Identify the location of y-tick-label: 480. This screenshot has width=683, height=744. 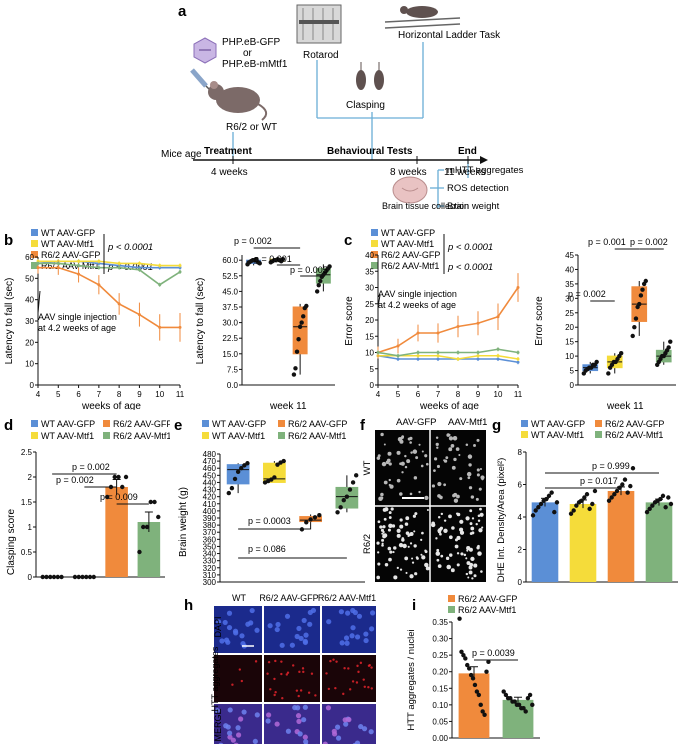
(210, 454).